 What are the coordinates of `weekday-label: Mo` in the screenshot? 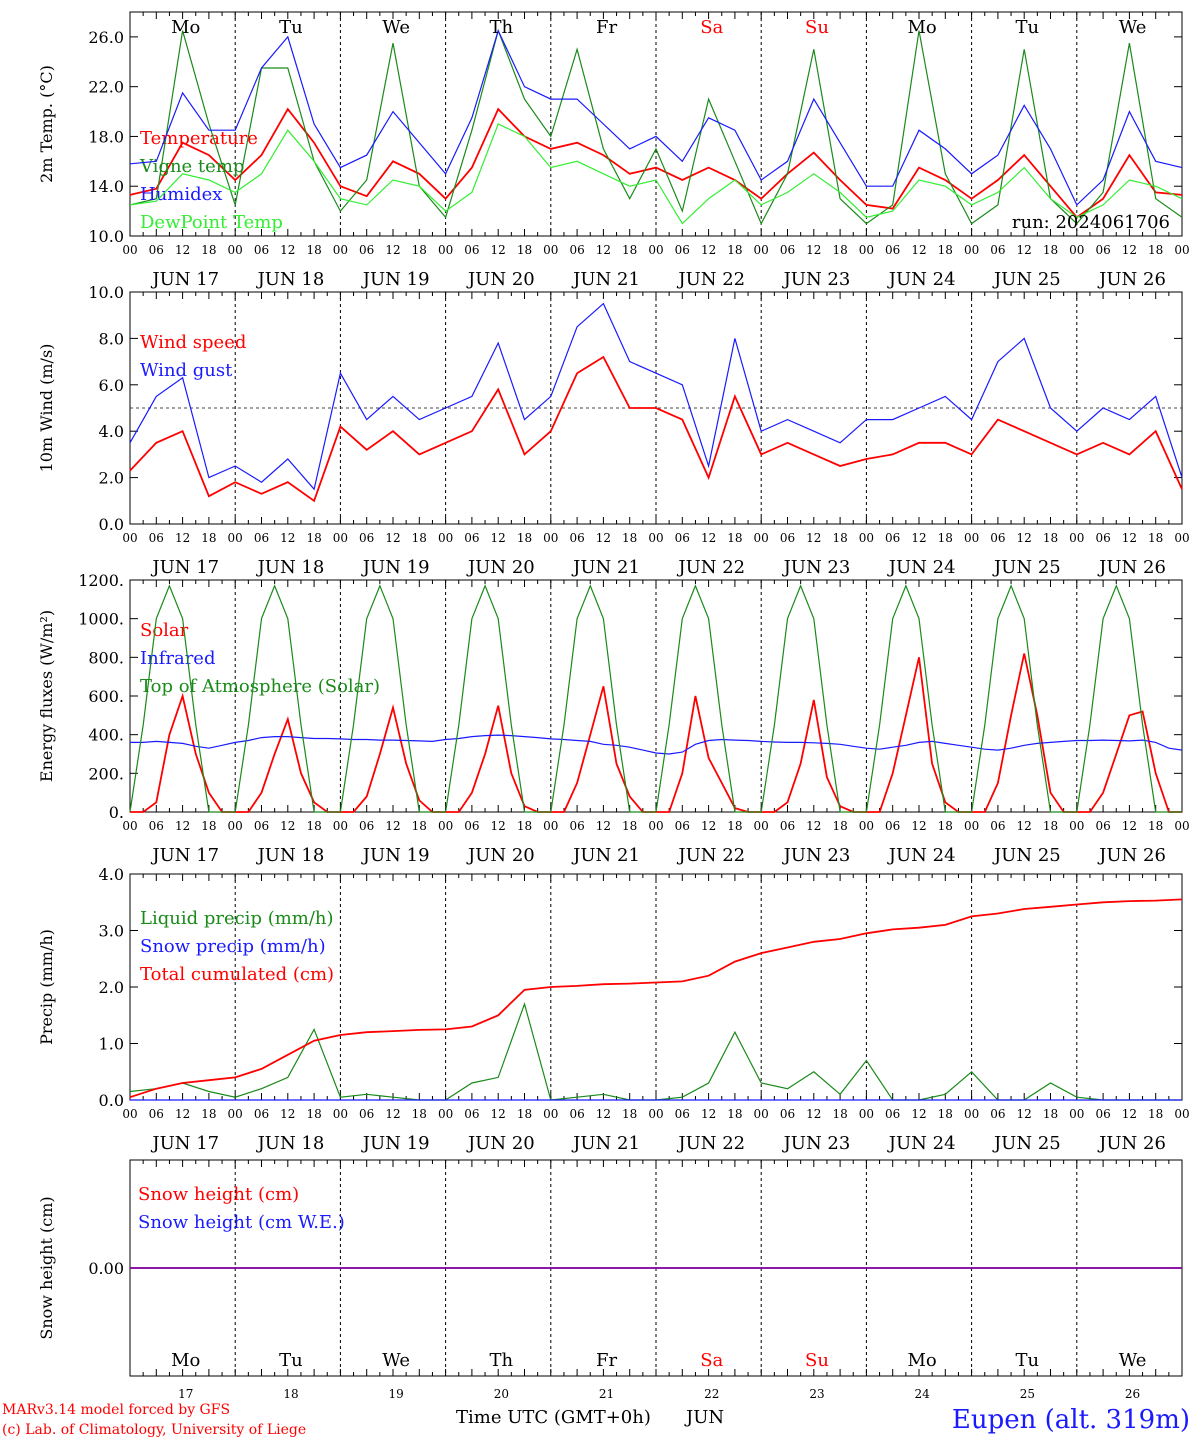 It's located at (922, 27).